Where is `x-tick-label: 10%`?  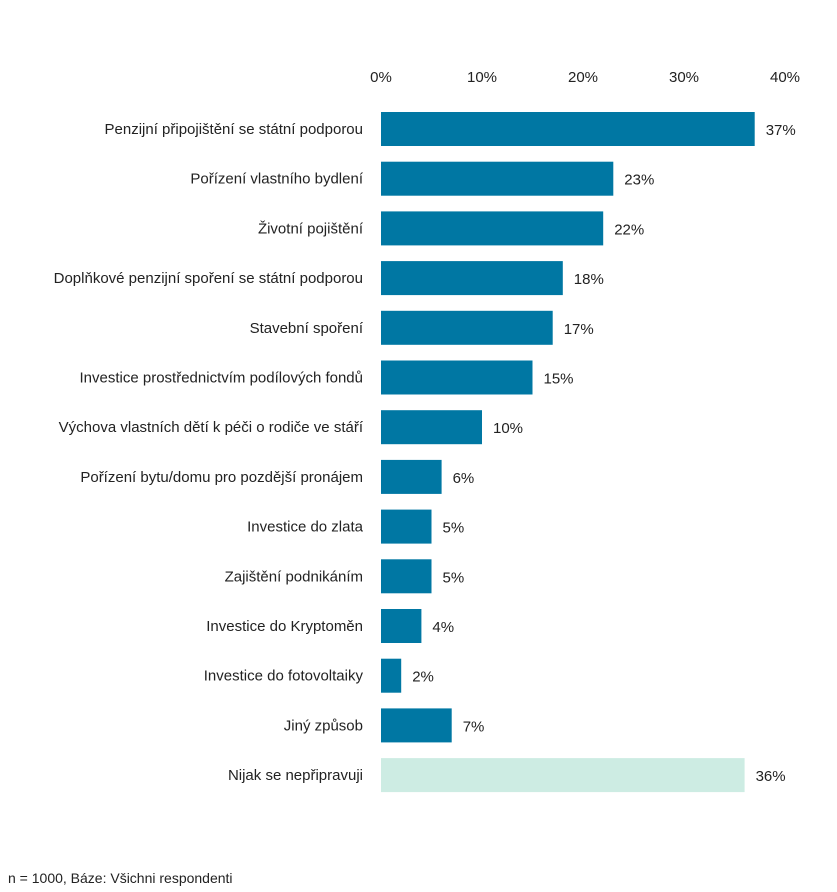 x-tick-label: 10% is located at coordinates (482, 77).